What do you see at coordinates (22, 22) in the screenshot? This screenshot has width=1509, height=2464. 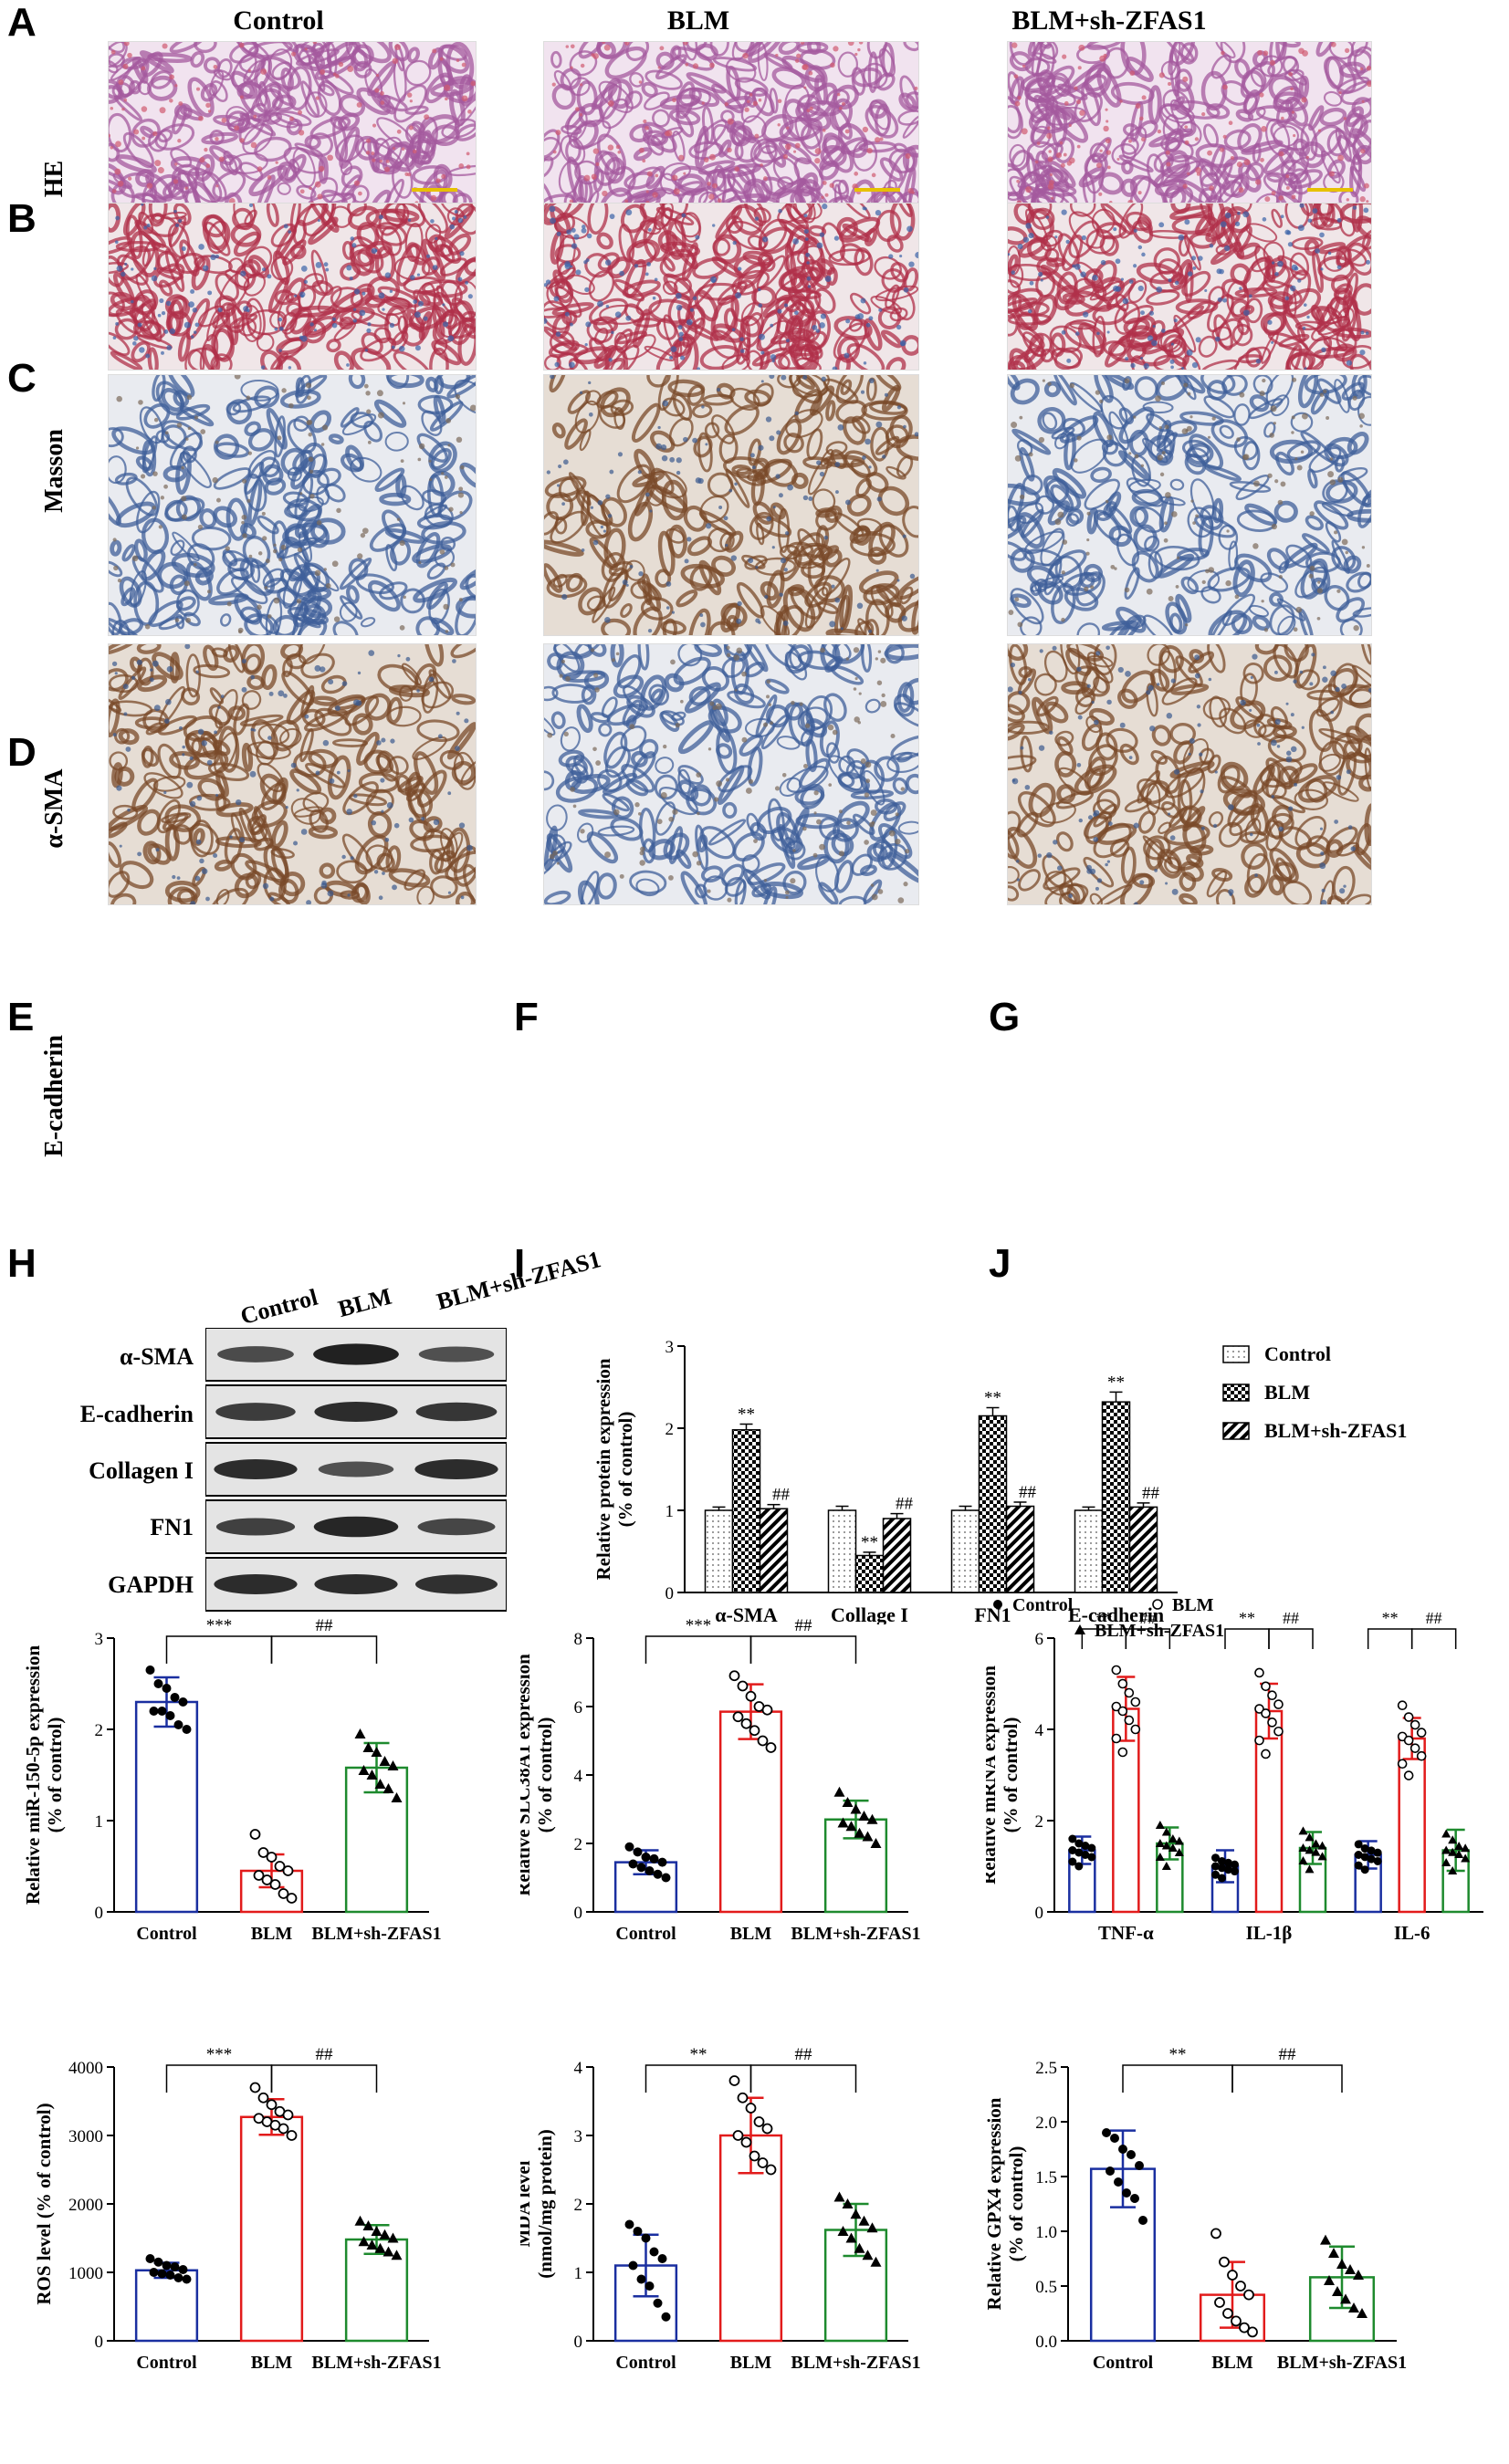 I see `panel-letter-a: A` at bounding box center [22, 22].